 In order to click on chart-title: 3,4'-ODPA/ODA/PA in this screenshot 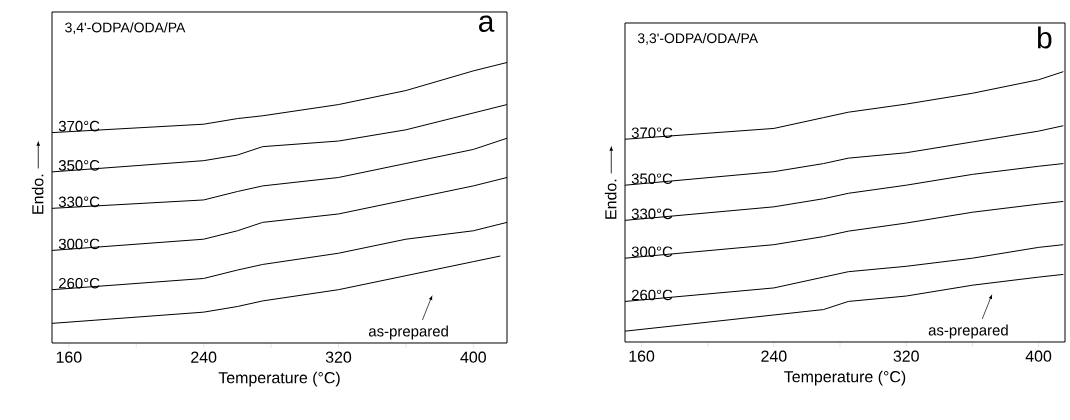, I will do `click(125, 28)`.